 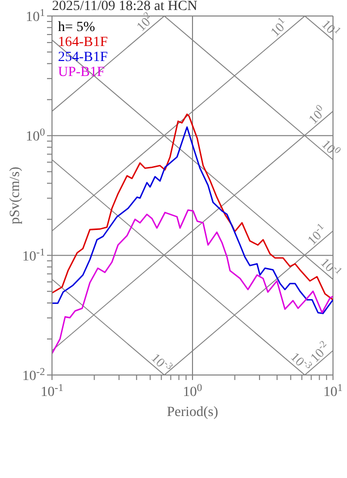 What do you see at coordinates (333, 391) in the screenshot?
I see `x-tick-label: 10$^{1}$` at bounding box center [333, 391].